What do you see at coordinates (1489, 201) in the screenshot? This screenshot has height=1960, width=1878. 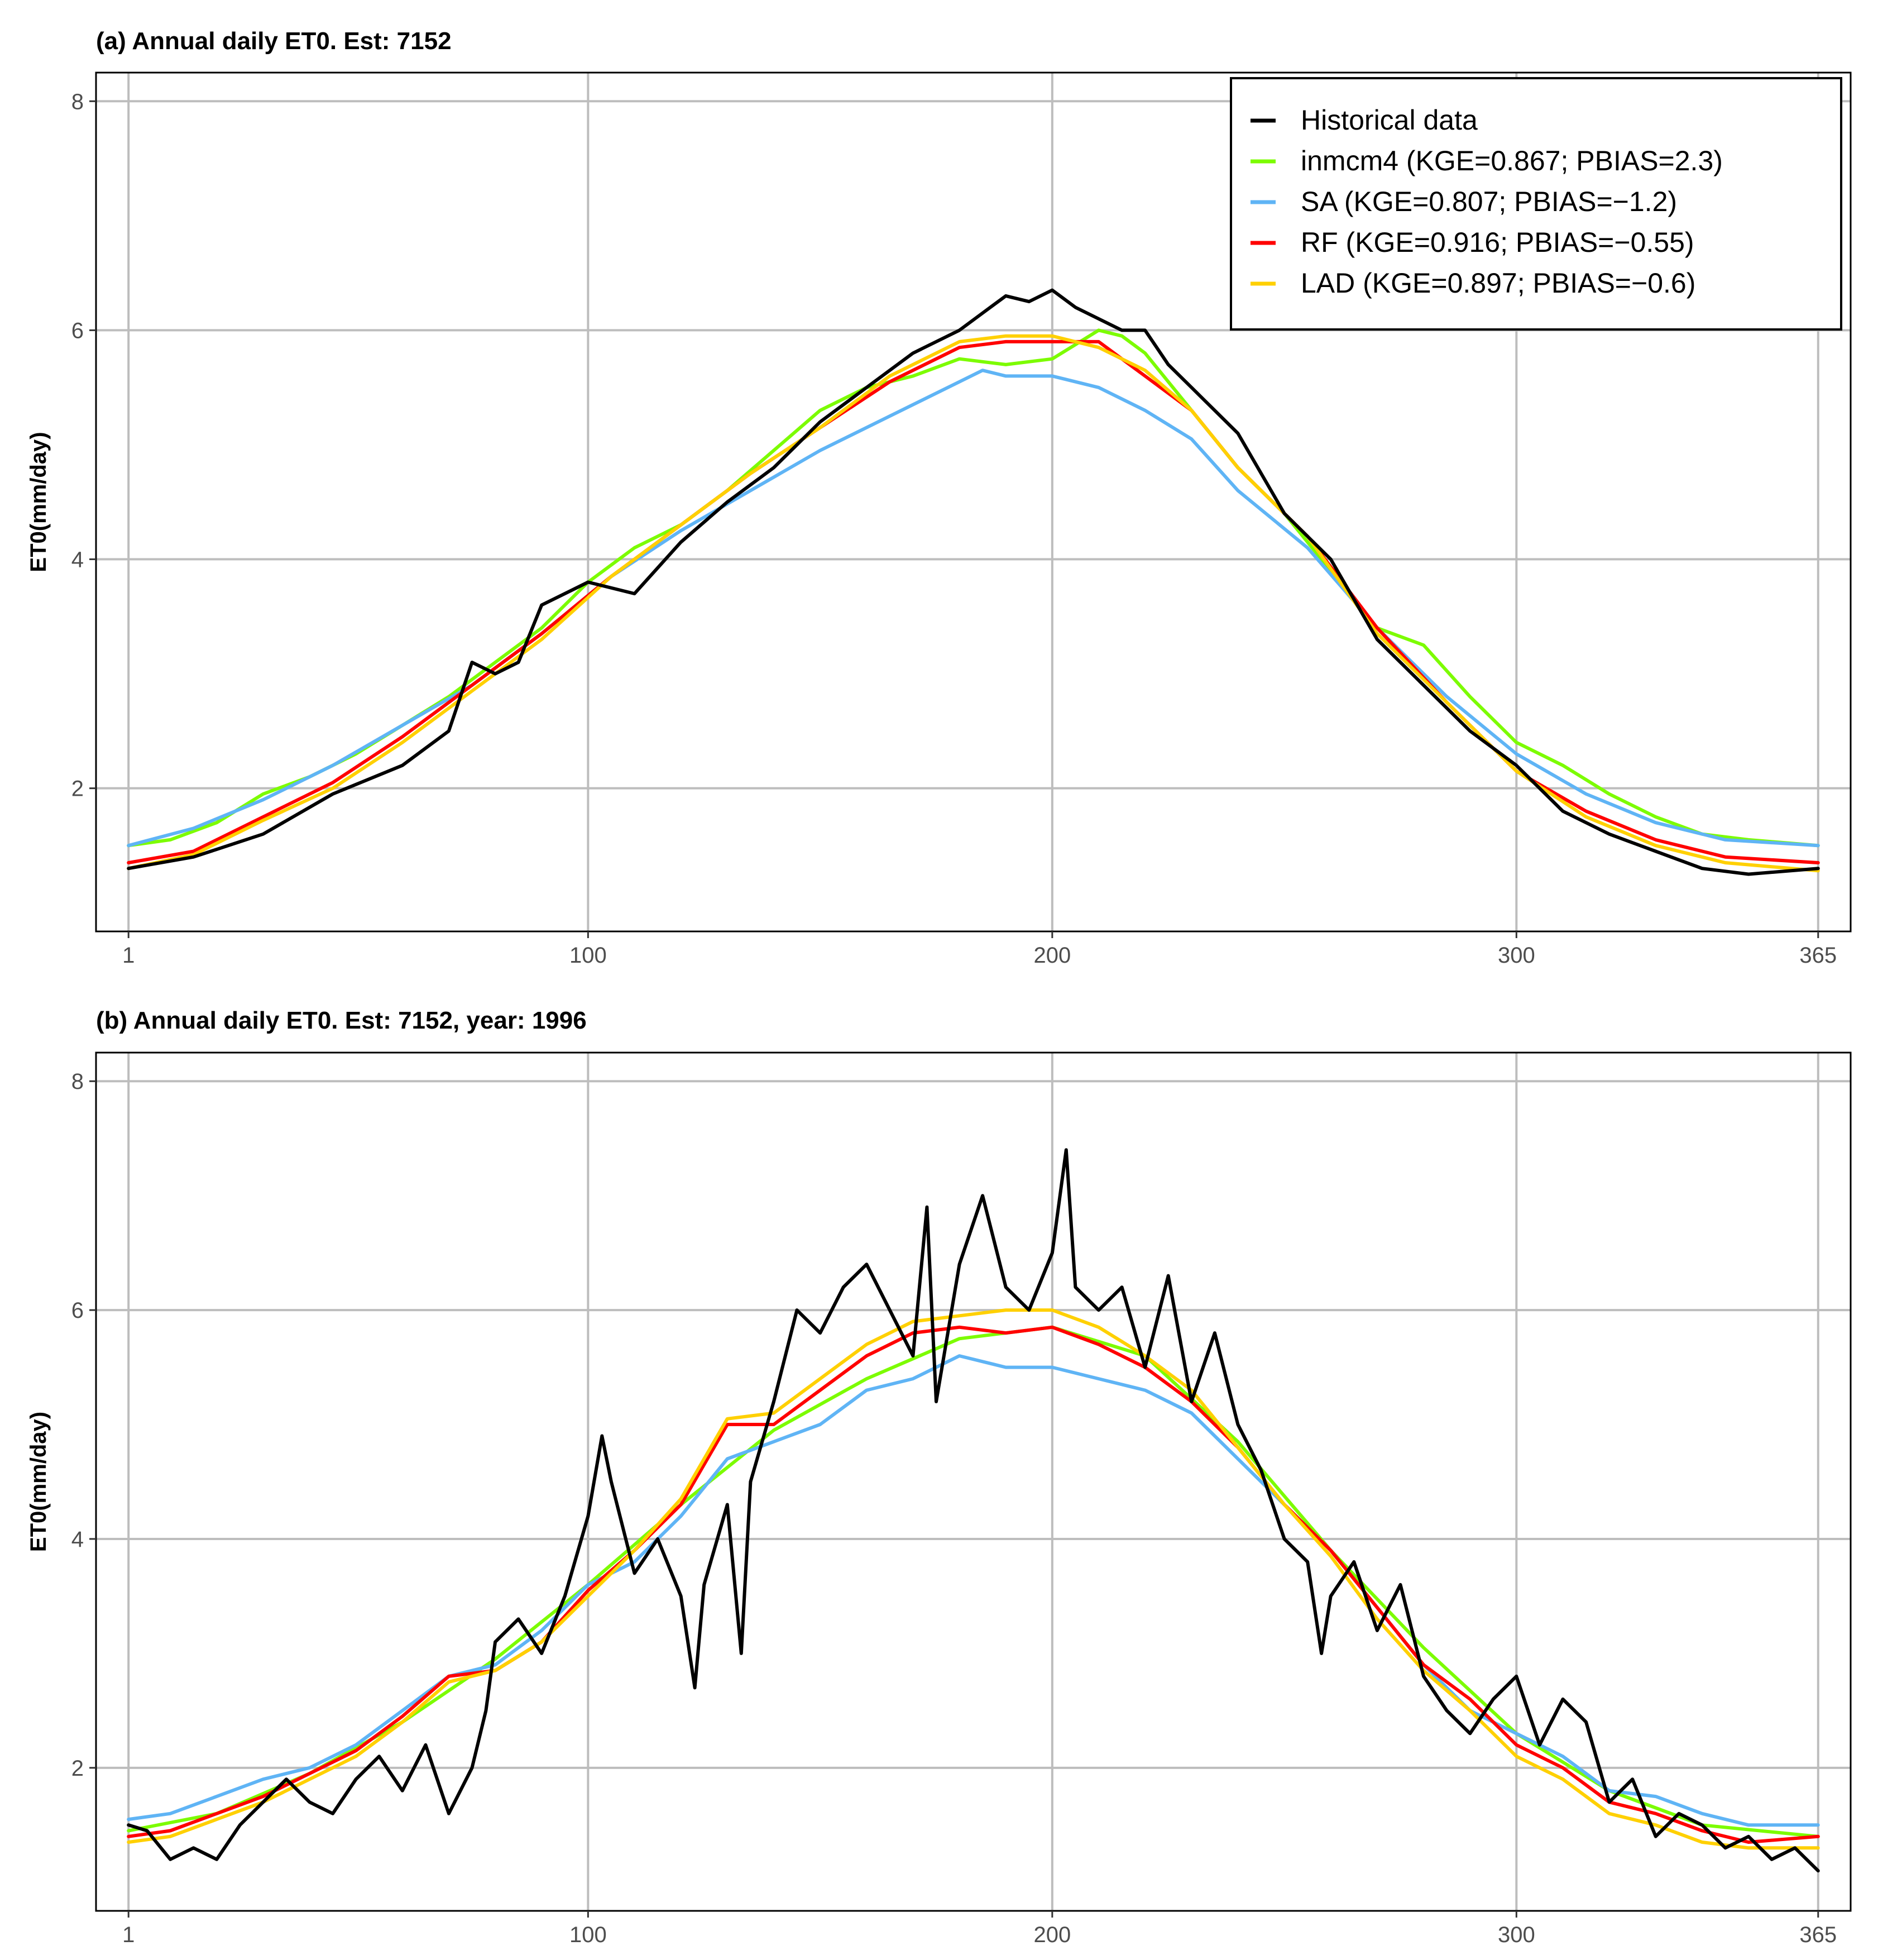 I see `legend-label: SA (KGE=0.807; PBIAS=−1.2)` at bounding box center [1489, 201].